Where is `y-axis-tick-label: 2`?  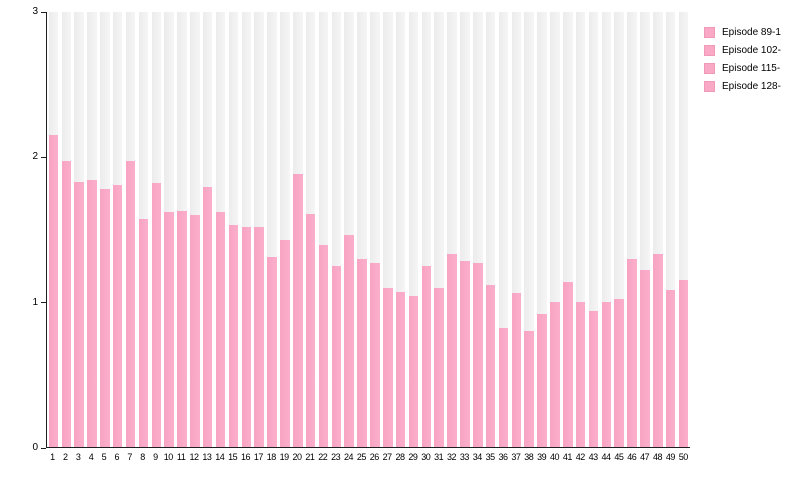 y-axis-tick-label: 2 is located at coordinates (35, 157).